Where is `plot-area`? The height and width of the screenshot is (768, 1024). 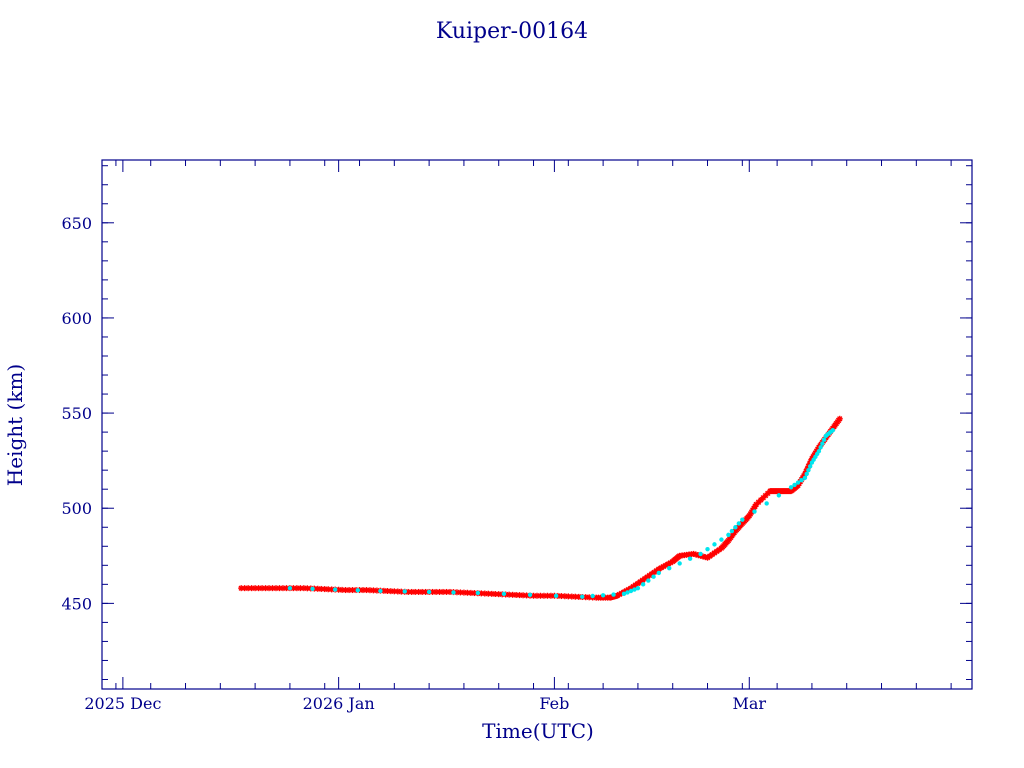
plot-area is located at coordinates (540, 508).